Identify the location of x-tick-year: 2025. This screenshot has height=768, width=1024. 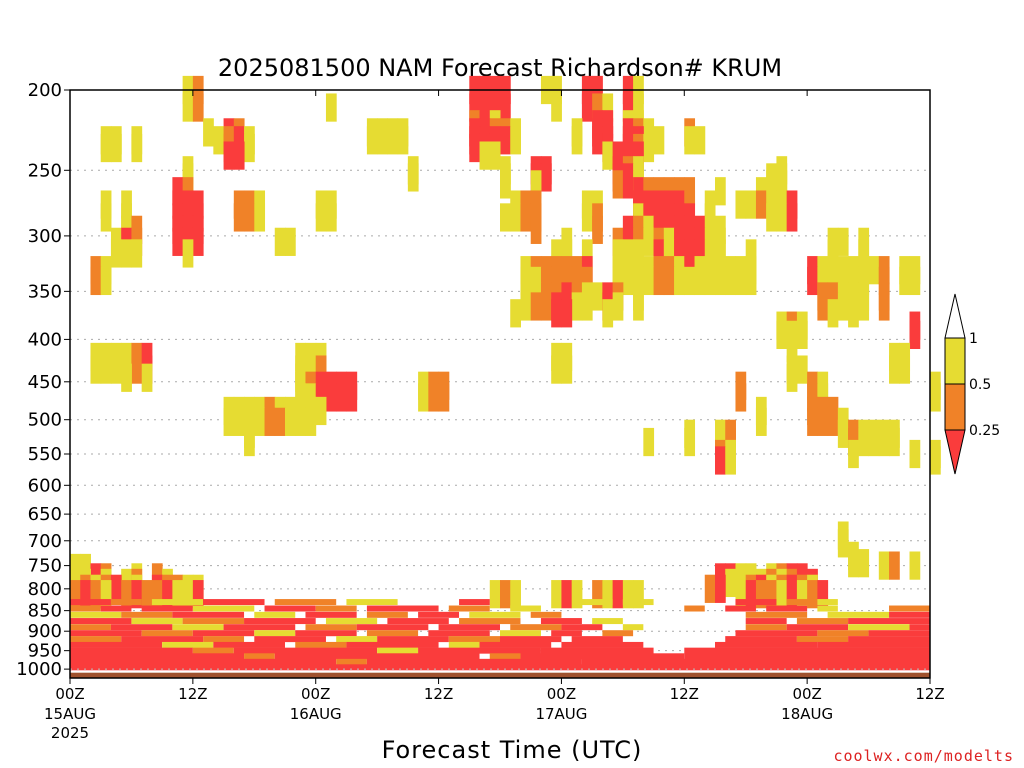
(70, 733).